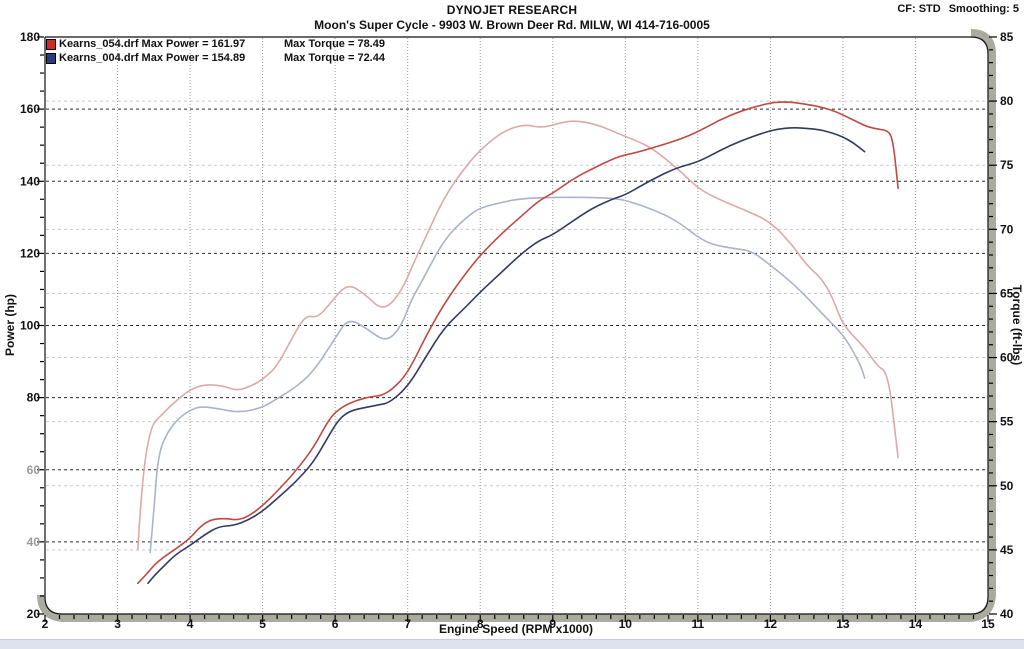 The height and width of the screenshot is (649, 1024). What do you see at coordinates (10, 325) in the screenshot?
I see `svg-text: Power (hp)` at bounding box center [10, 325].